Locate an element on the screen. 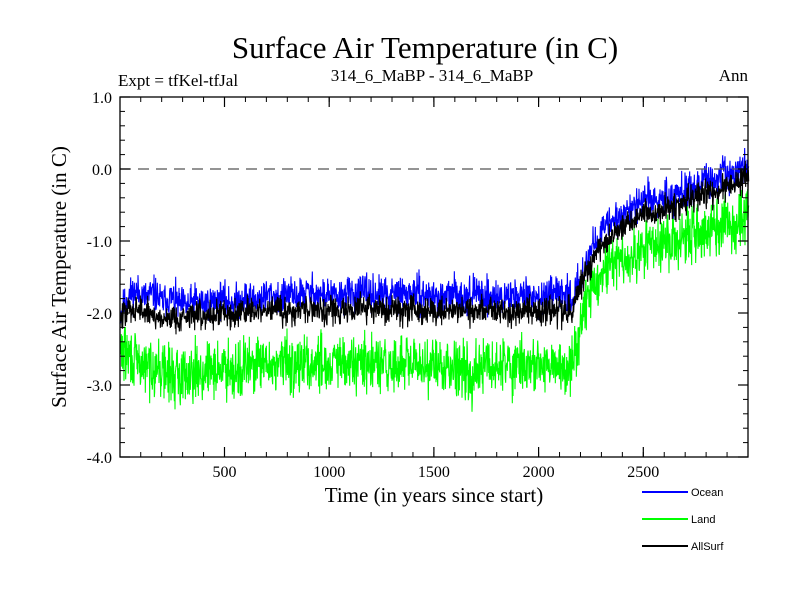 Image resolution: width=800 pixels, height=600 pixels. x-tick-label: 2000 is located at coordinates (539, 472).